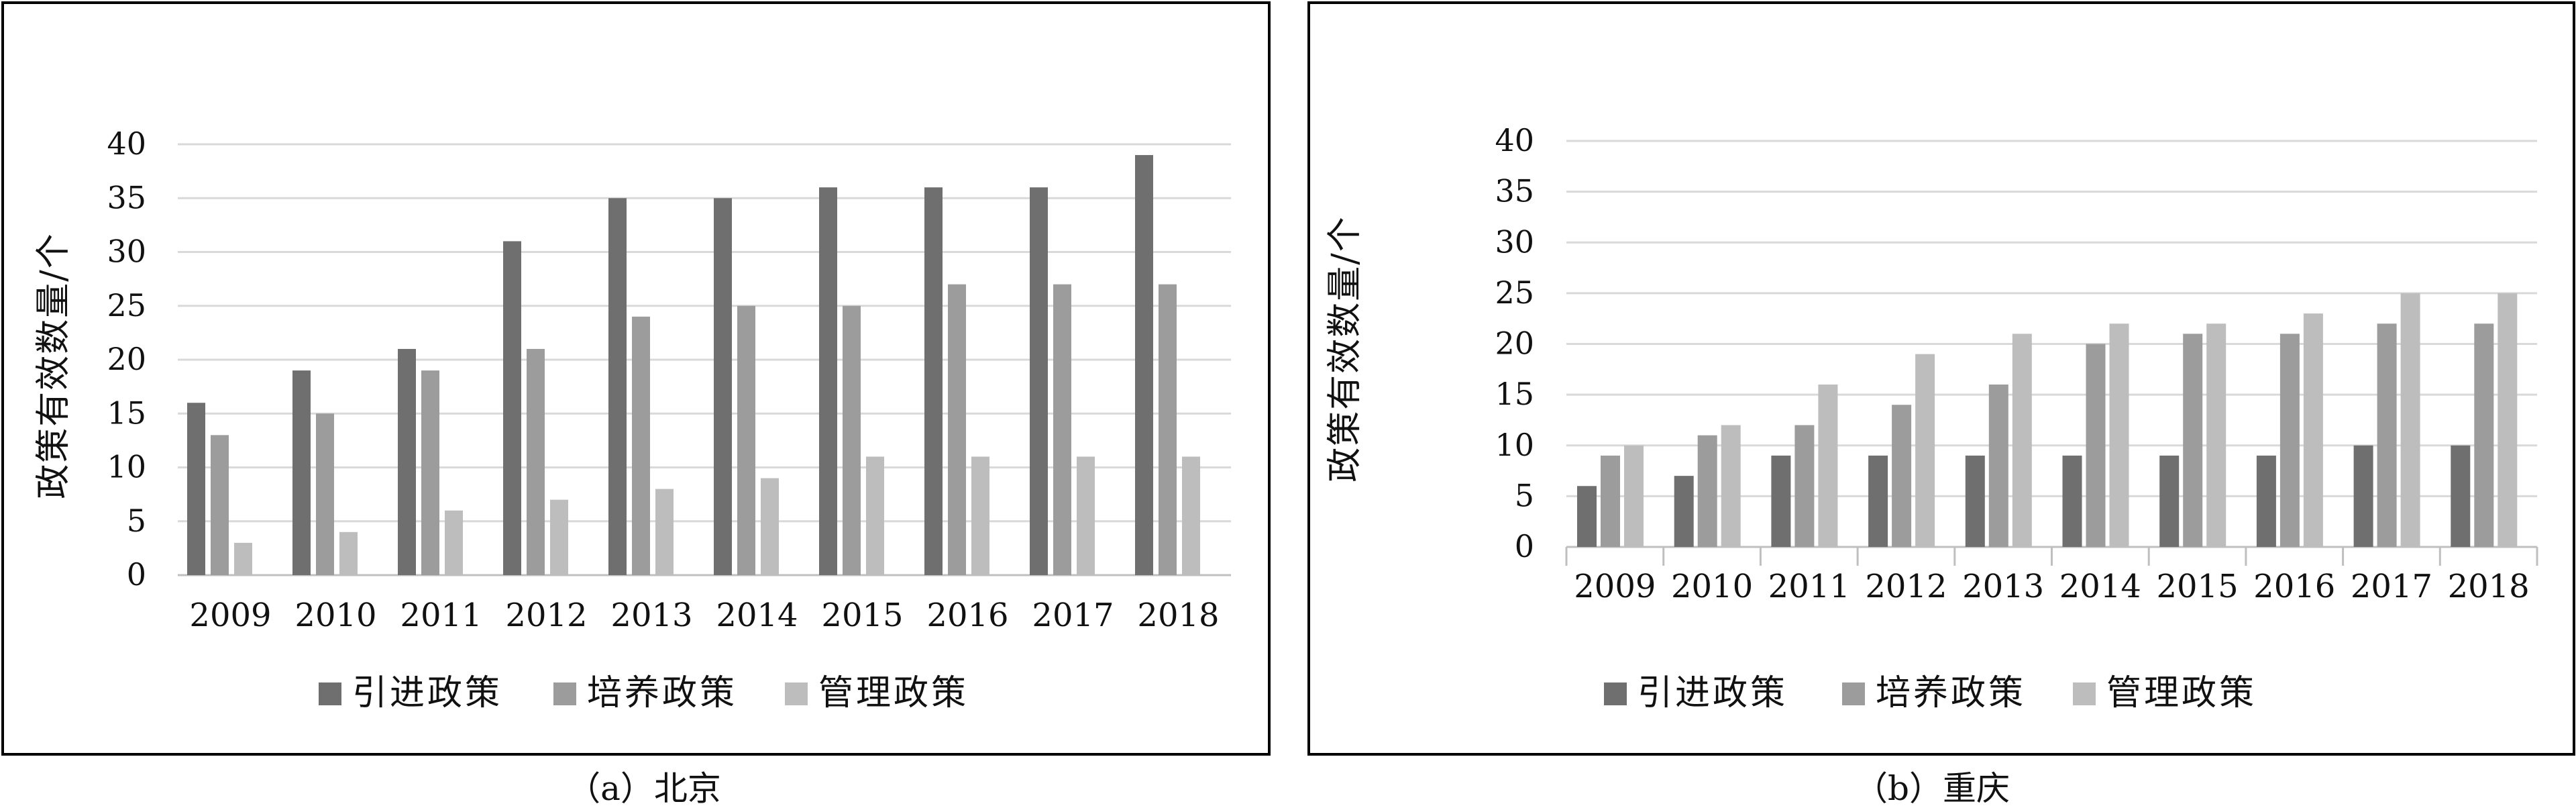  Describe the element at coordinates (1804, 486) in the screenshot. I see `bar-chongqing-培养政策-2011` at that location.